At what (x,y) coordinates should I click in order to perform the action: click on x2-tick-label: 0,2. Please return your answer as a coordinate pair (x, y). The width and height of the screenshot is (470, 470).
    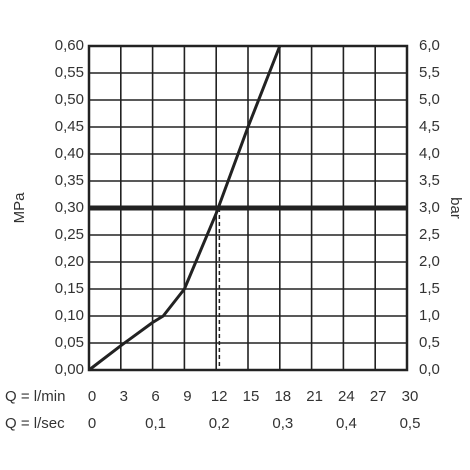
    Looking at the image, I should click on (219, 423).